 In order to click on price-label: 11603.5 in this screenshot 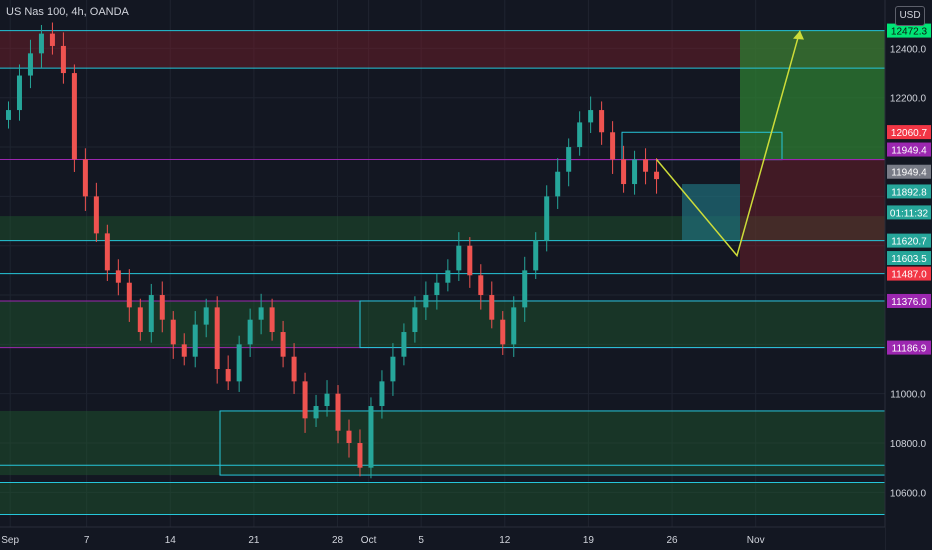, I will do `click(909, 259)`.